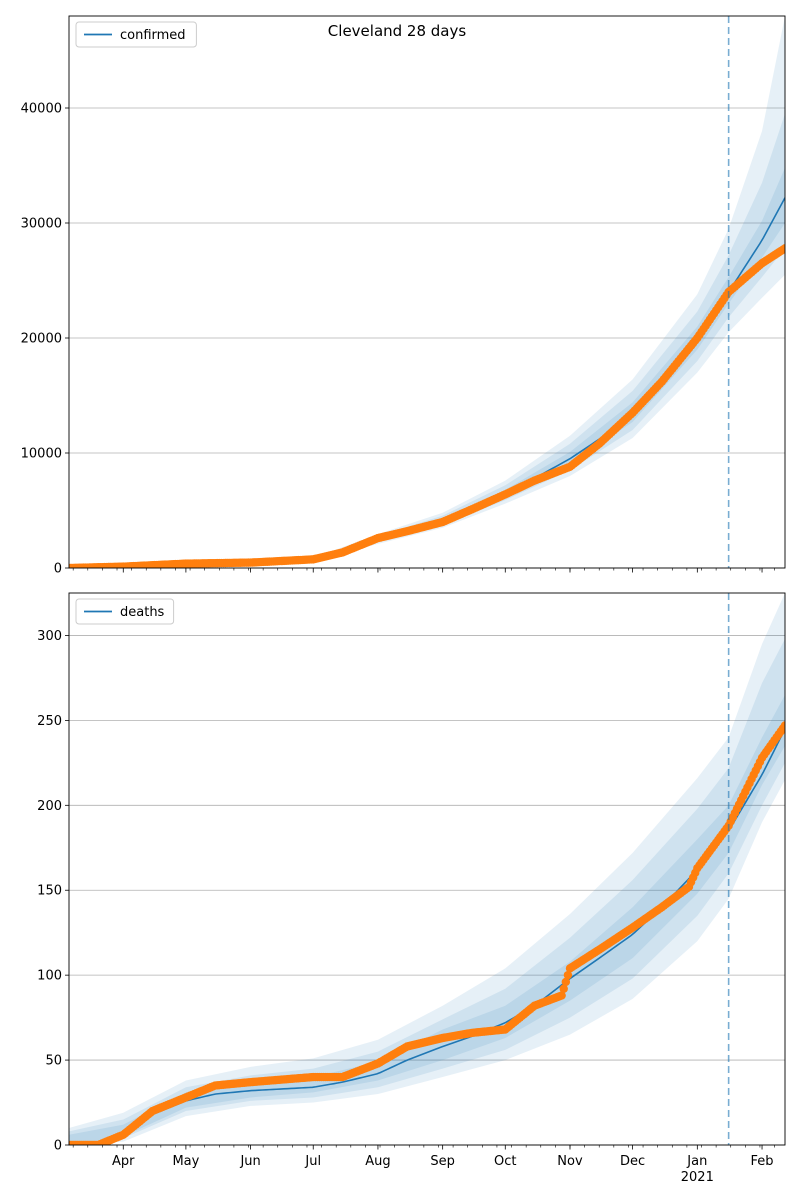 The height and width of the screenshot is (1200, 800). Describe the element at coordinates (49, 891) in the screenshot. I see `y-tick-label: 150` at that location.